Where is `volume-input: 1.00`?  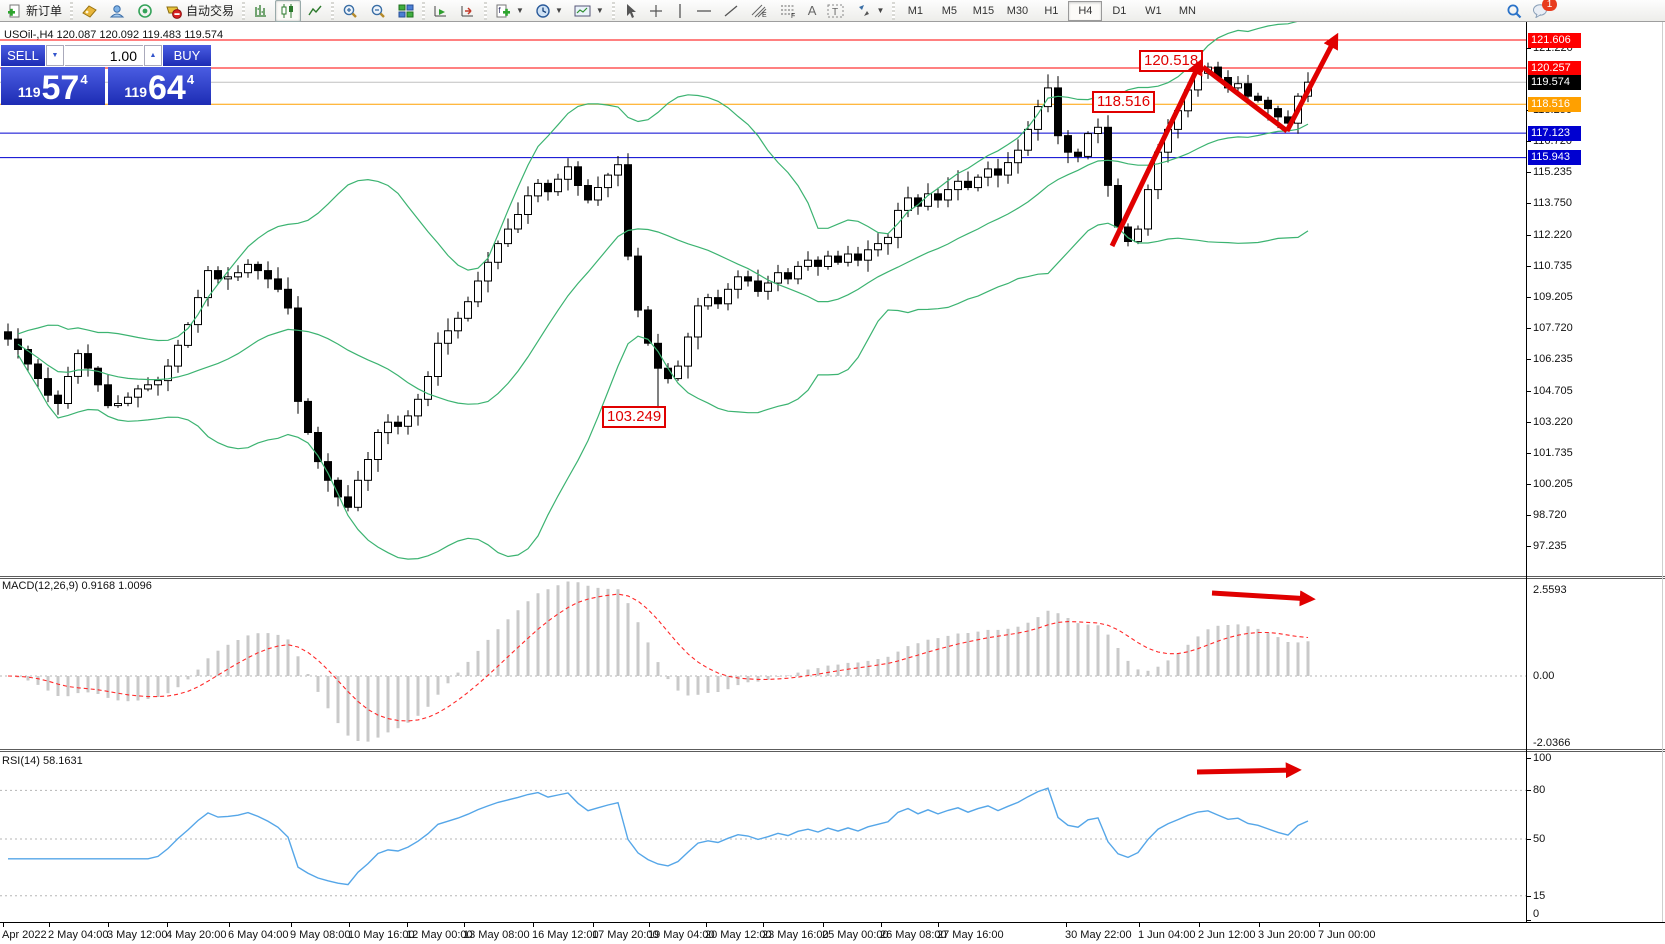
volume-input: 1.00 is located at coordinates (104, 55).